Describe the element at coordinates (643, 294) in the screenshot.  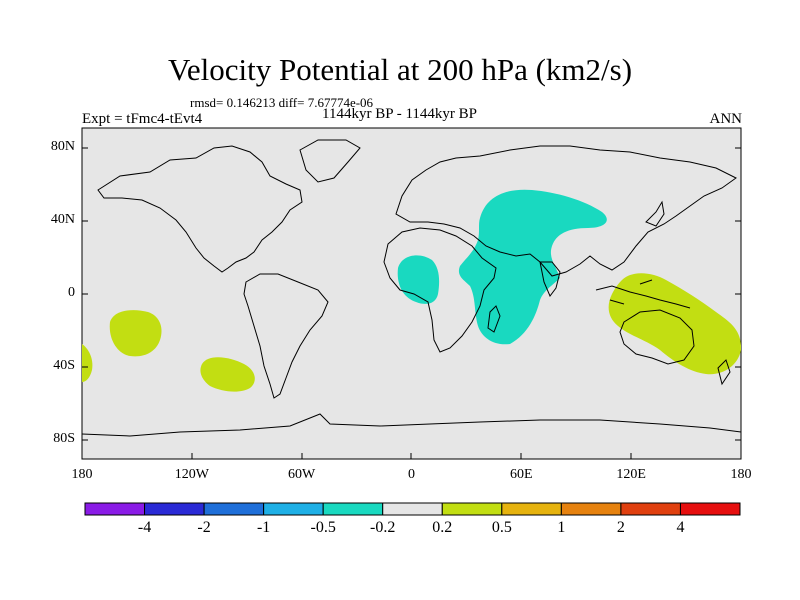
I see `coastline-indonesia` at that location.